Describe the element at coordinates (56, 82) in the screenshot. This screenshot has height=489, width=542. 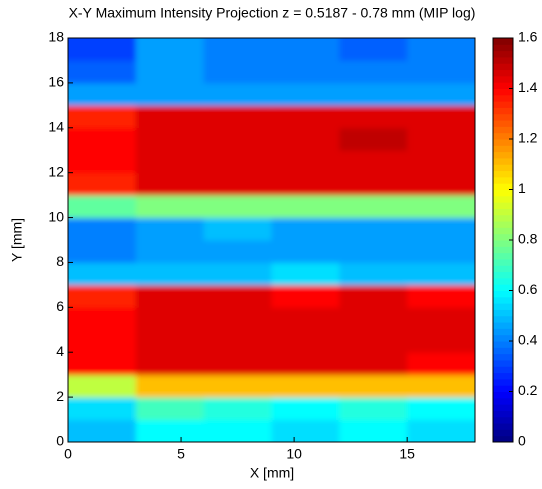
I see `y-tick-label: 16` at that location.